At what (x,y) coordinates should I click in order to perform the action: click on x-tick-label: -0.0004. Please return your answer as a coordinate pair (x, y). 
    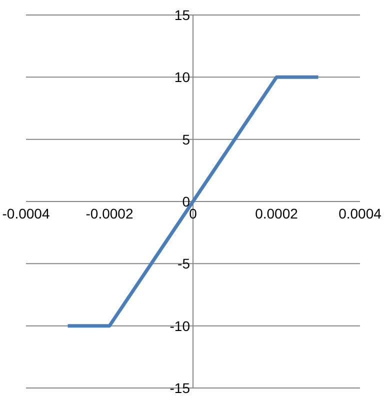
    Looking at the image, I should click on (26, 214).